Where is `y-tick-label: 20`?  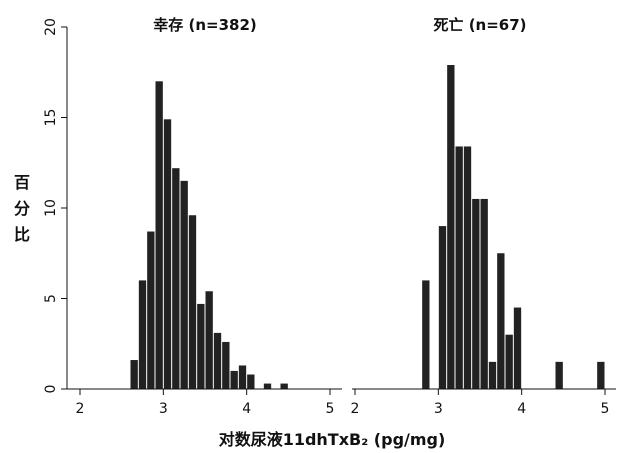 y-tick-label: 20 is located at coordinates (51, 27).